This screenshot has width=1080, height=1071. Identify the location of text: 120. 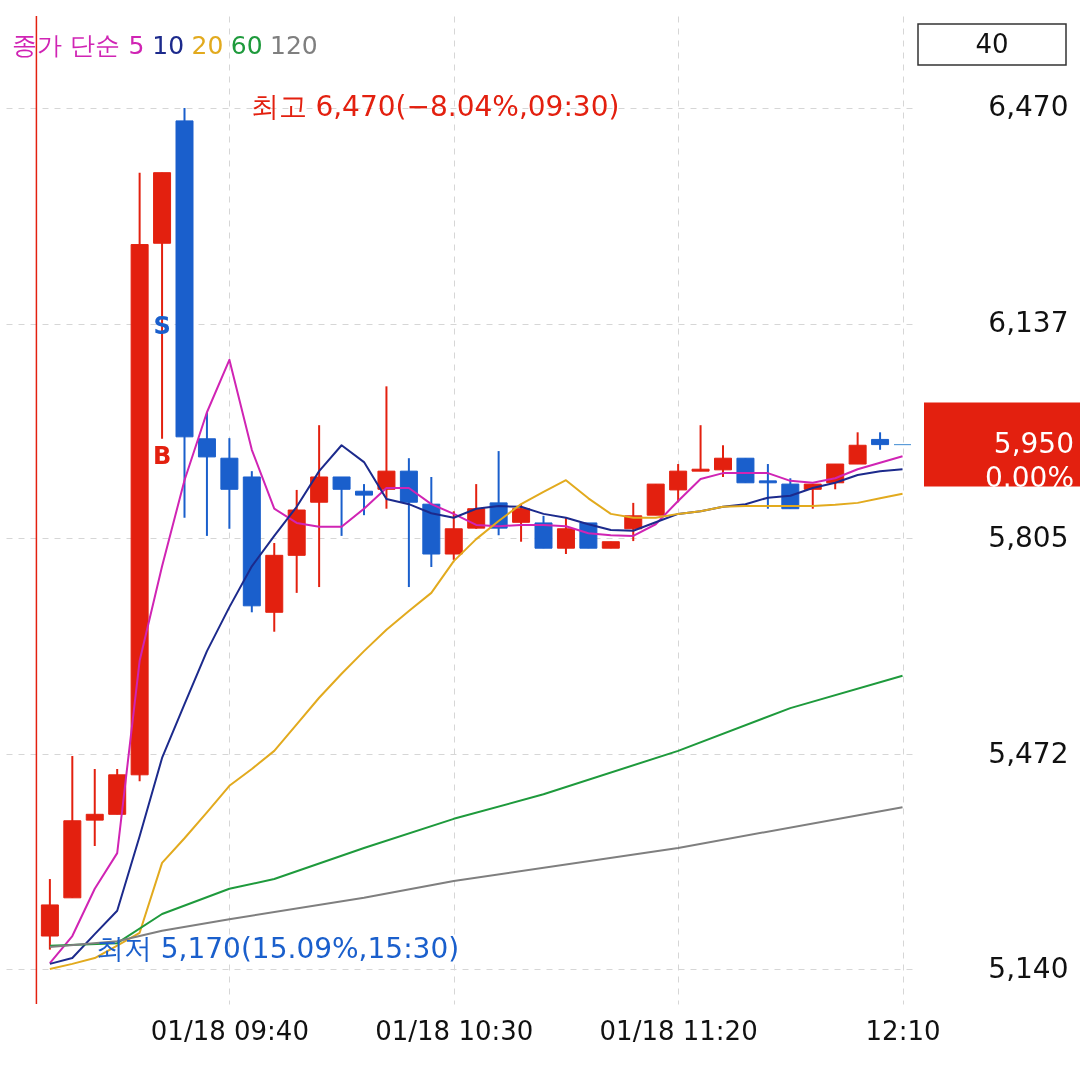
(294, 45).